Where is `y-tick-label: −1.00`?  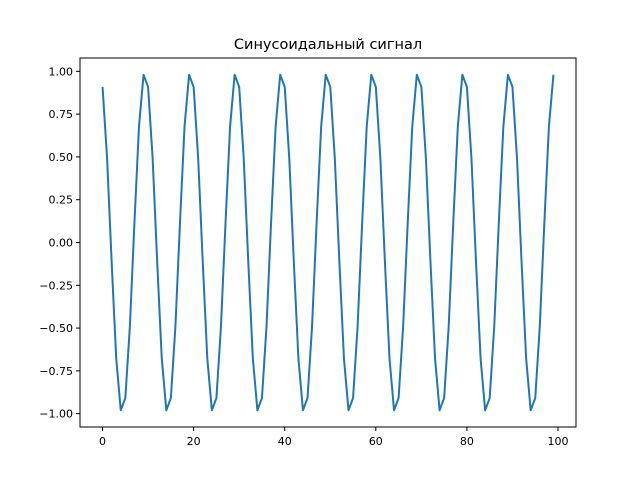
y-tick-label: −1.00 is located at coordinates (56, 414).